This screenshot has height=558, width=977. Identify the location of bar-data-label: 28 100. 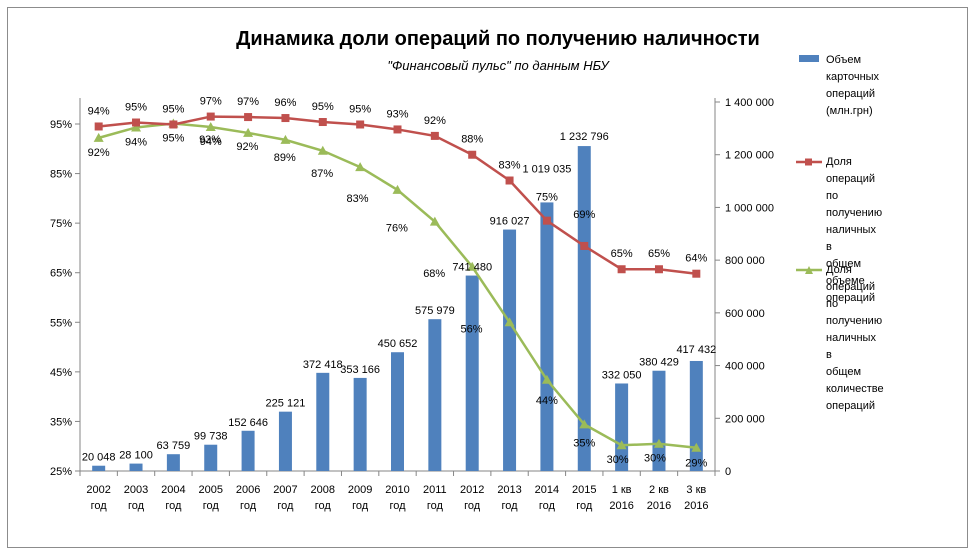
(136, 456).